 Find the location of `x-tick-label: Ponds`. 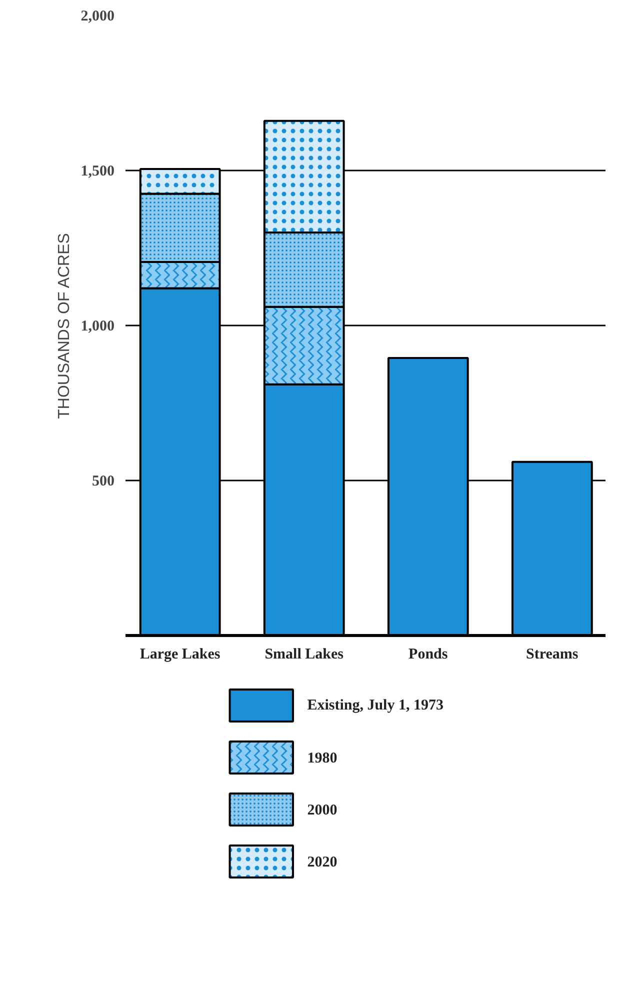

x-tick-label: Ponds is located at coordinates (428, 654).